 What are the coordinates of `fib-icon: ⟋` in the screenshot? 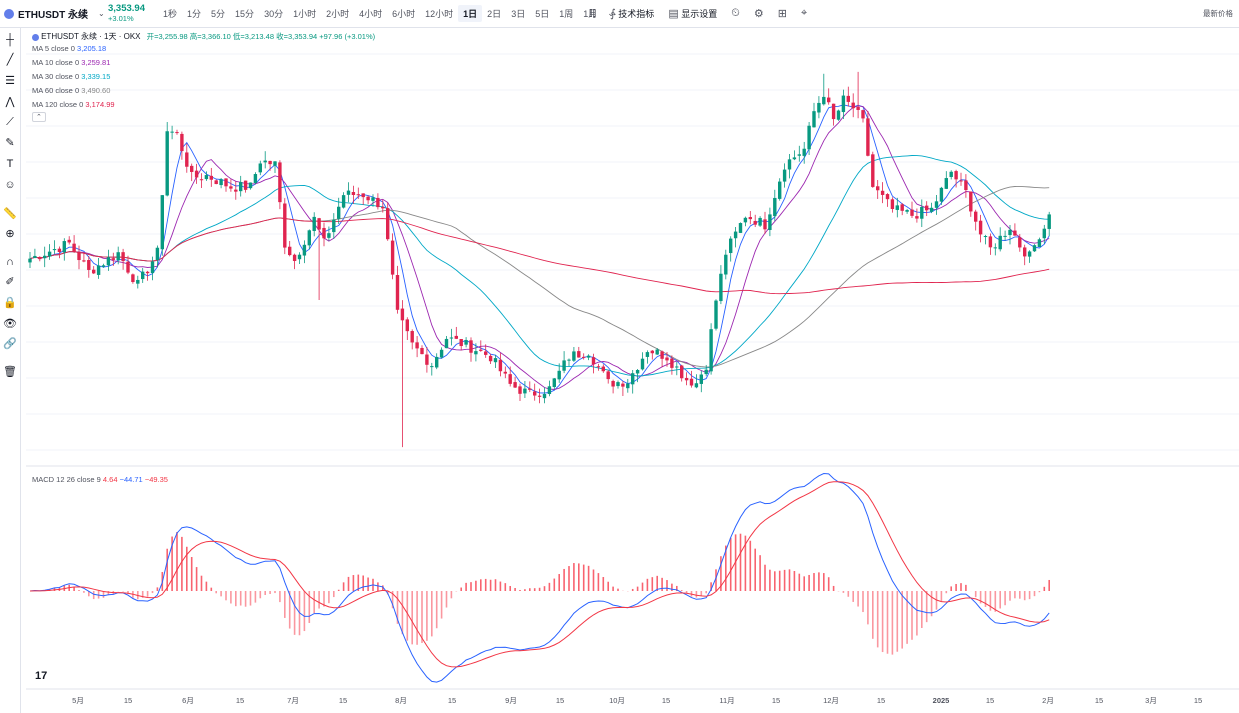 It's located at (10, 122).